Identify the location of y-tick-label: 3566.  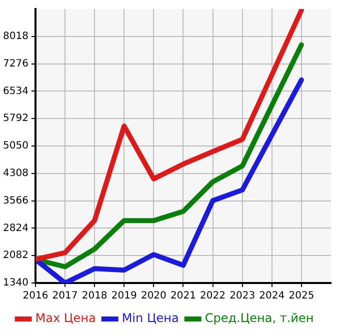
(15, 200).